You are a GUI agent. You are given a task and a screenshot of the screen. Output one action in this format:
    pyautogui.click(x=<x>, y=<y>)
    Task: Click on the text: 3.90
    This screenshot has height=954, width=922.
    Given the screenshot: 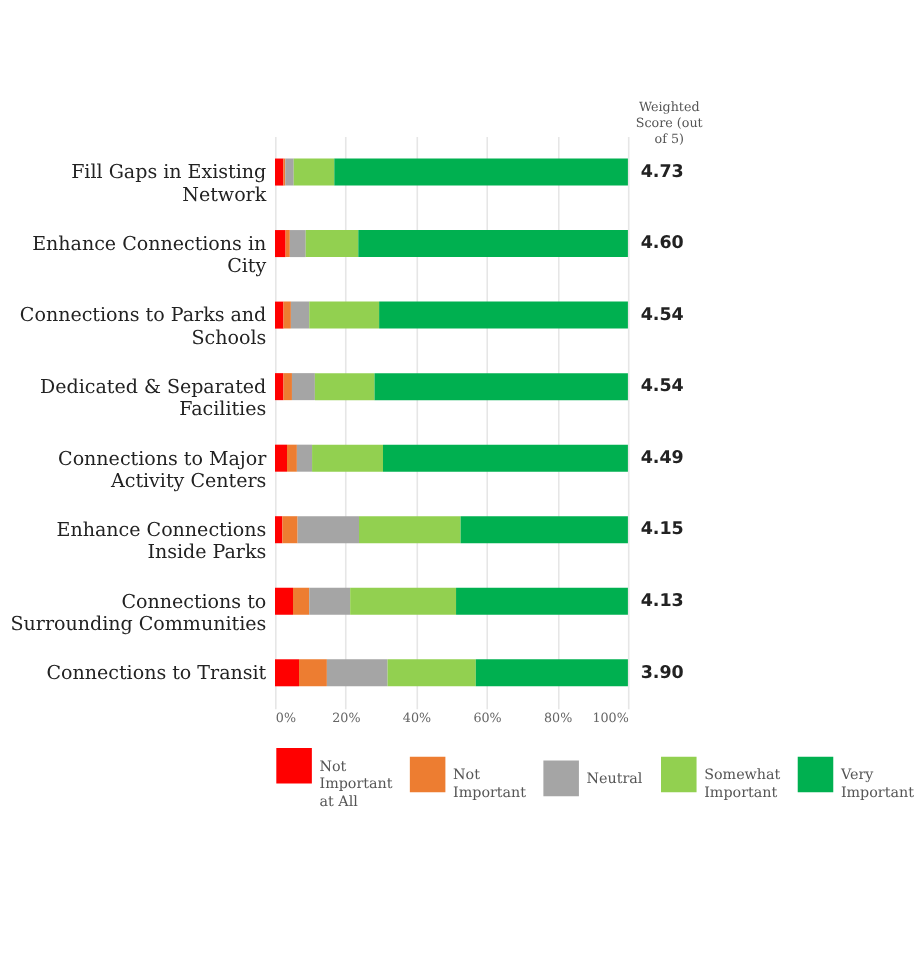 What is the action you would take?
    pyautogui.click(x=662, y=673)
    